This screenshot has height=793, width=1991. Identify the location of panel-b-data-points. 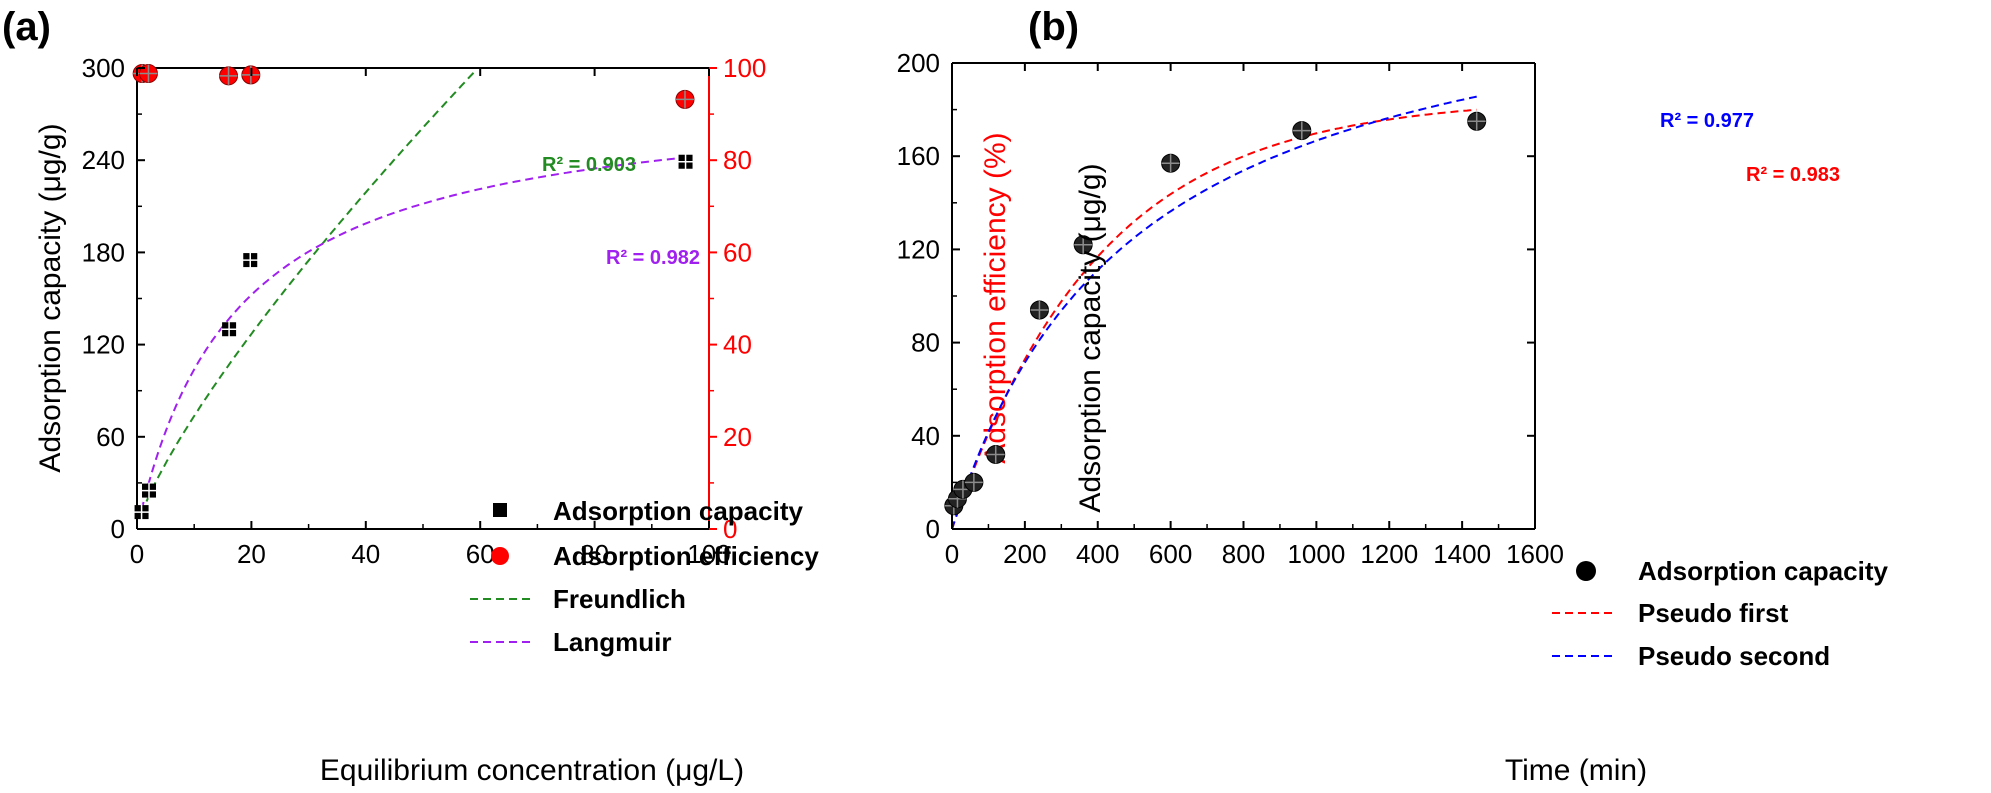
(1215, 313).